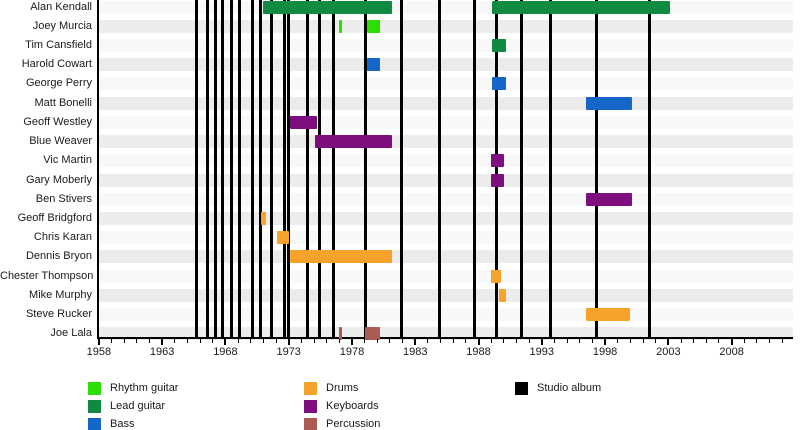 This screenshot has width=800, height=430. Describe the element at coordinates (71, 333) in the screenshot. I see `member-name: Joe Lala` at that location.